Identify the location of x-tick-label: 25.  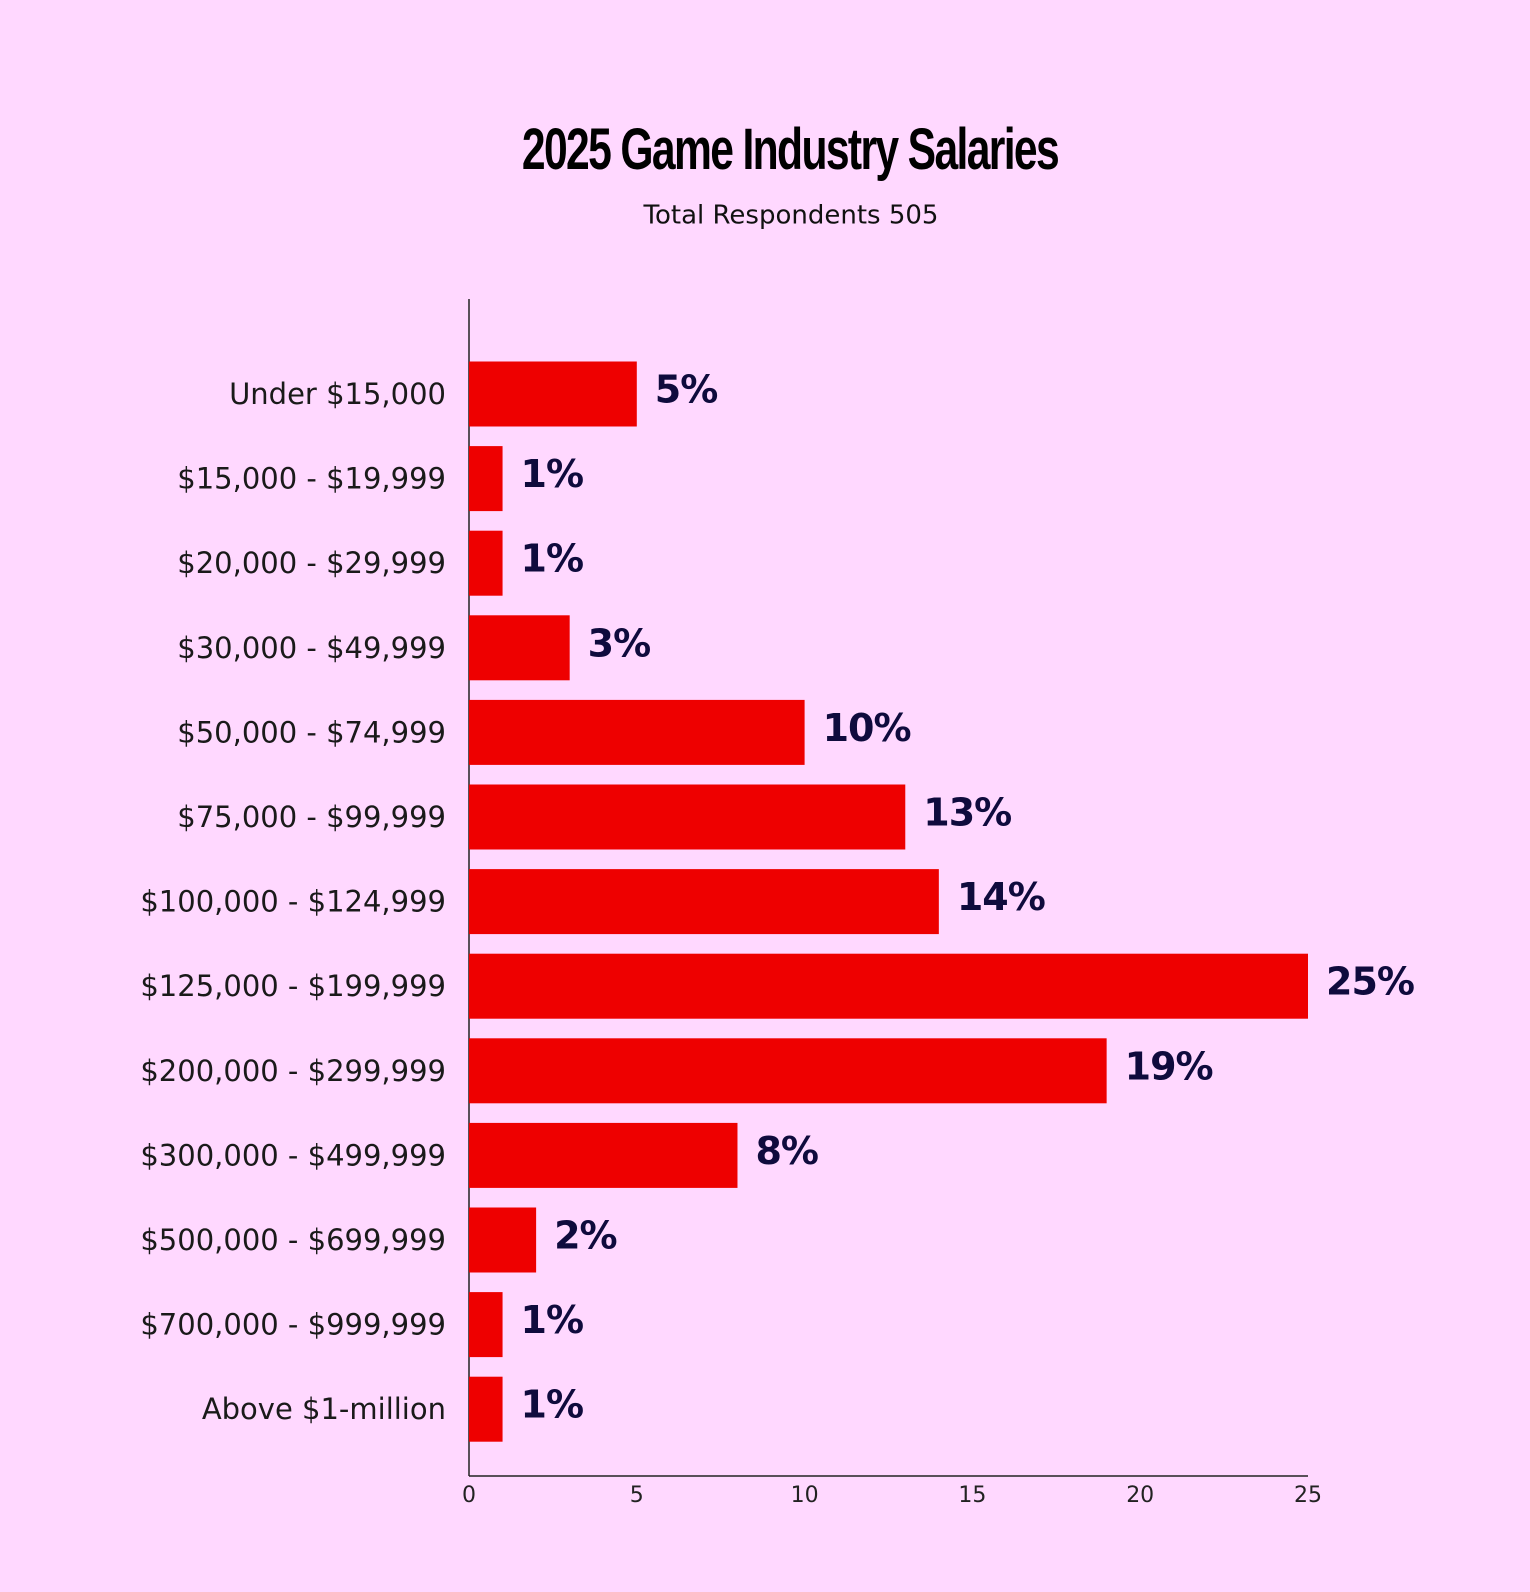
(1308, 1495).